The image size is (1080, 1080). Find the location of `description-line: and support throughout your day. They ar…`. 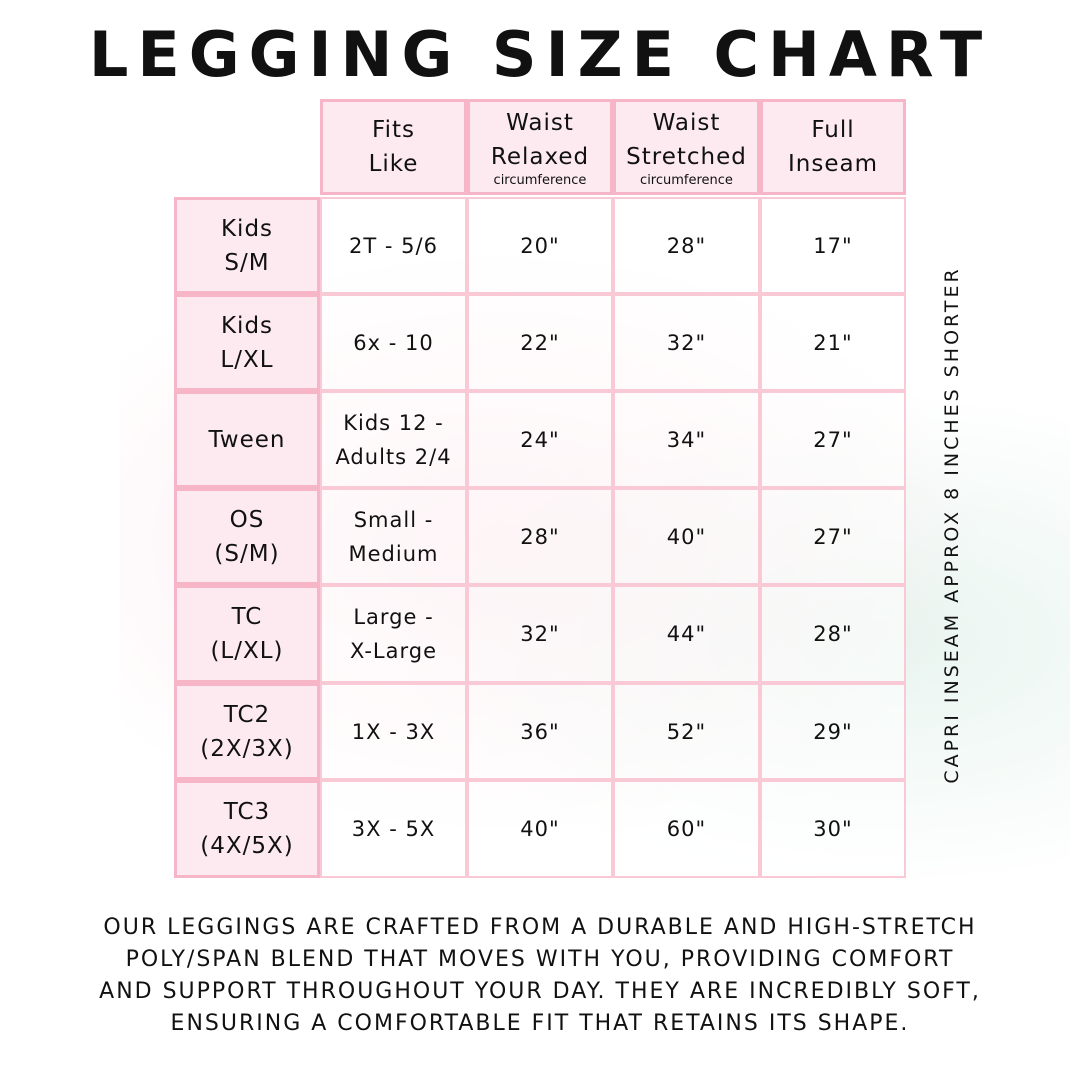

description-line: and support throughout your day. They ar… is located at coordinates (540, 991).